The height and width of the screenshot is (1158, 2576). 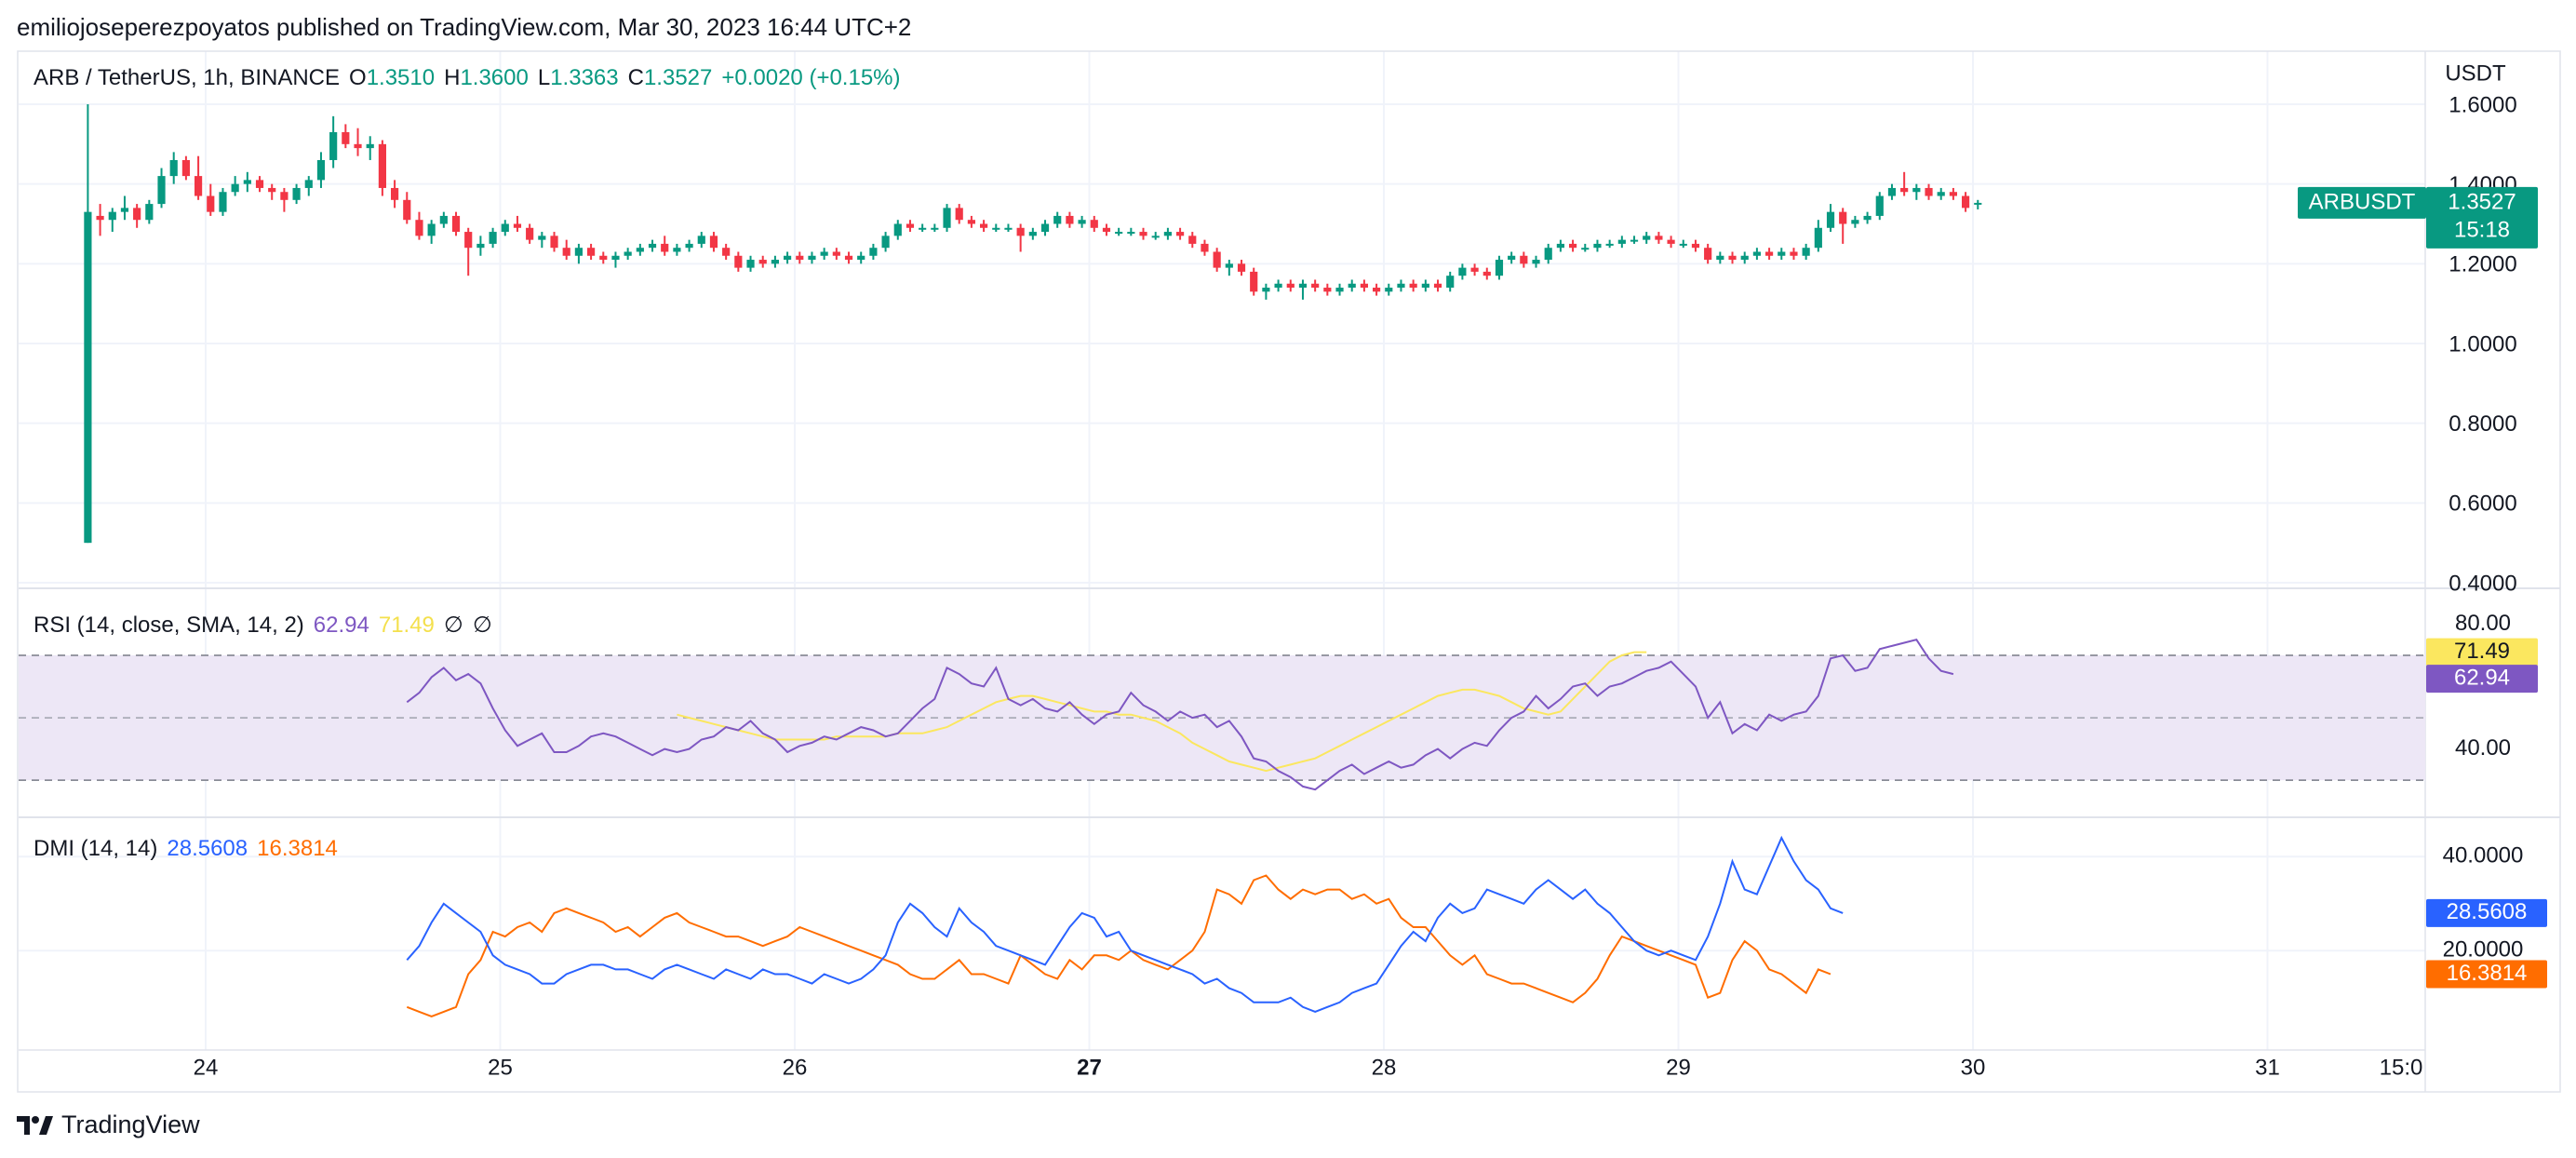 I want to click on di-plus-line, so click(x=1125, y=924).